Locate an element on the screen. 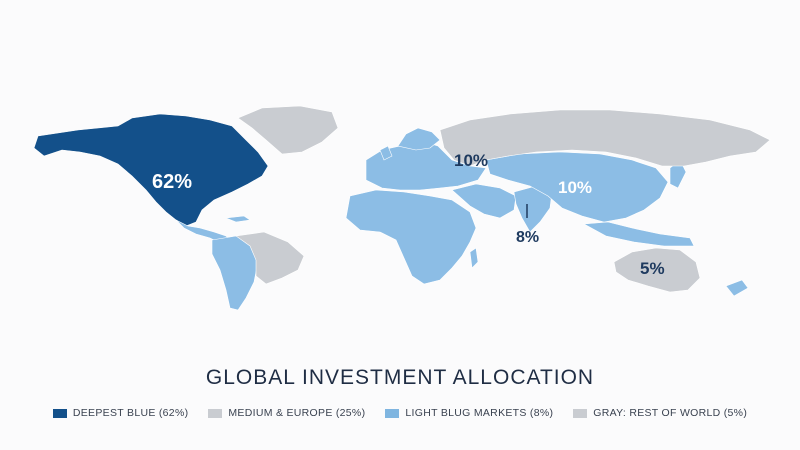  legend-item-gray: GRAY: REST OF WORLD (5%) is located at coordinates (660, 413).